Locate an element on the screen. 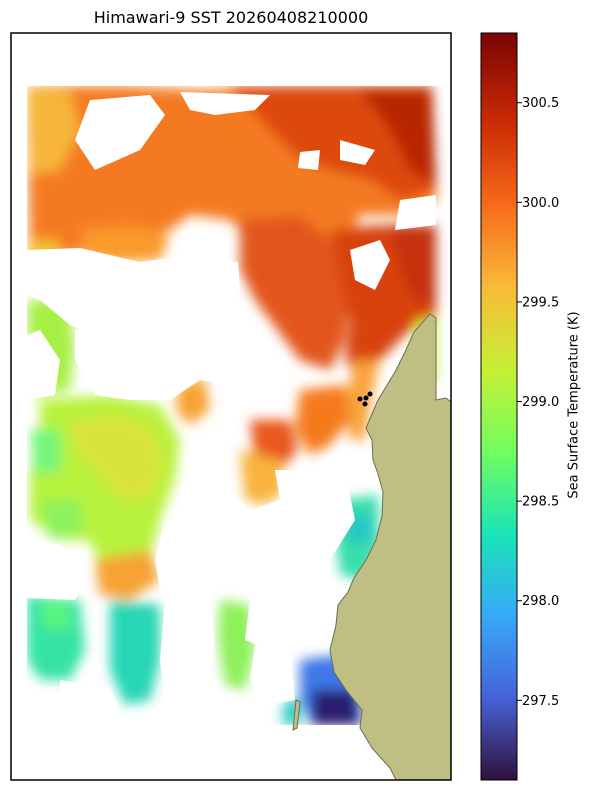 The height and width of the screenshot is (790, 590). colorbar-tick-label: 300.0 is located at coordinates (540, 203).